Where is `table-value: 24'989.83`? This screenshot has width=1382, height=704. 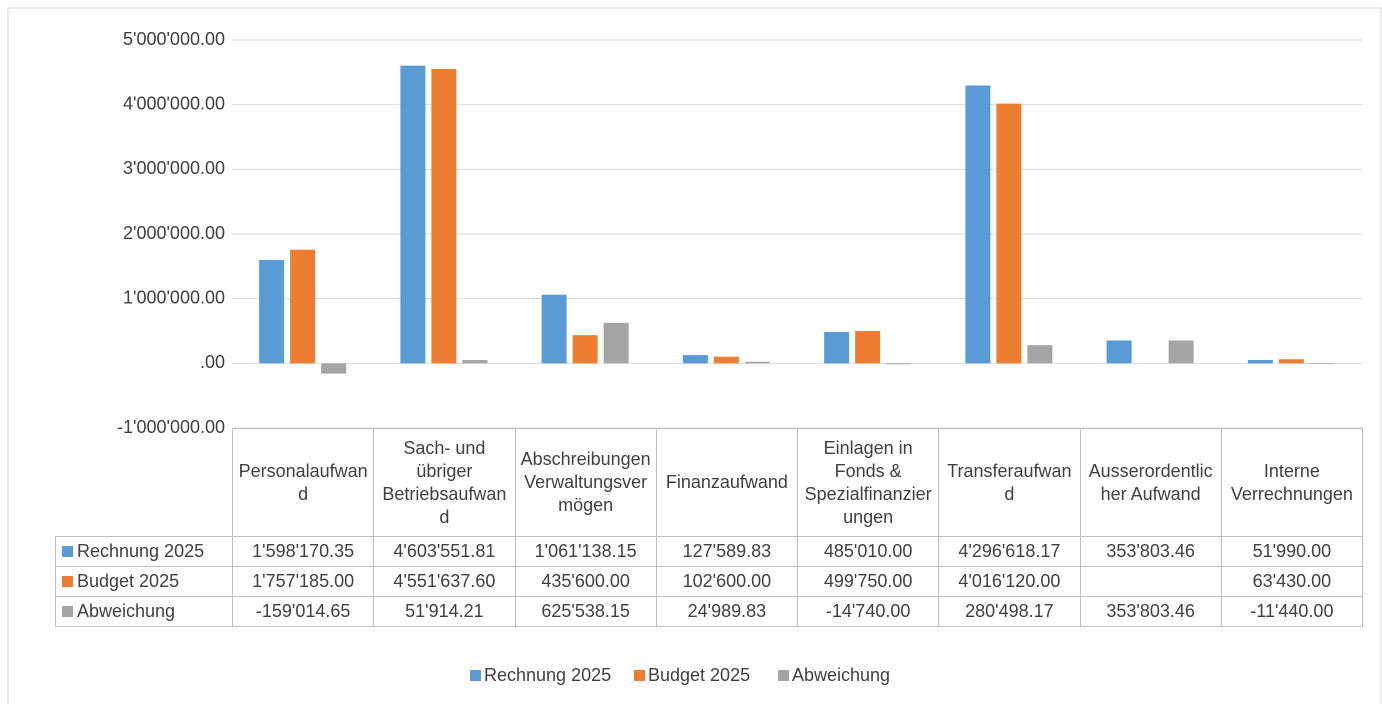 table-value: 24'989.83 is located at coordinates (727, 611).